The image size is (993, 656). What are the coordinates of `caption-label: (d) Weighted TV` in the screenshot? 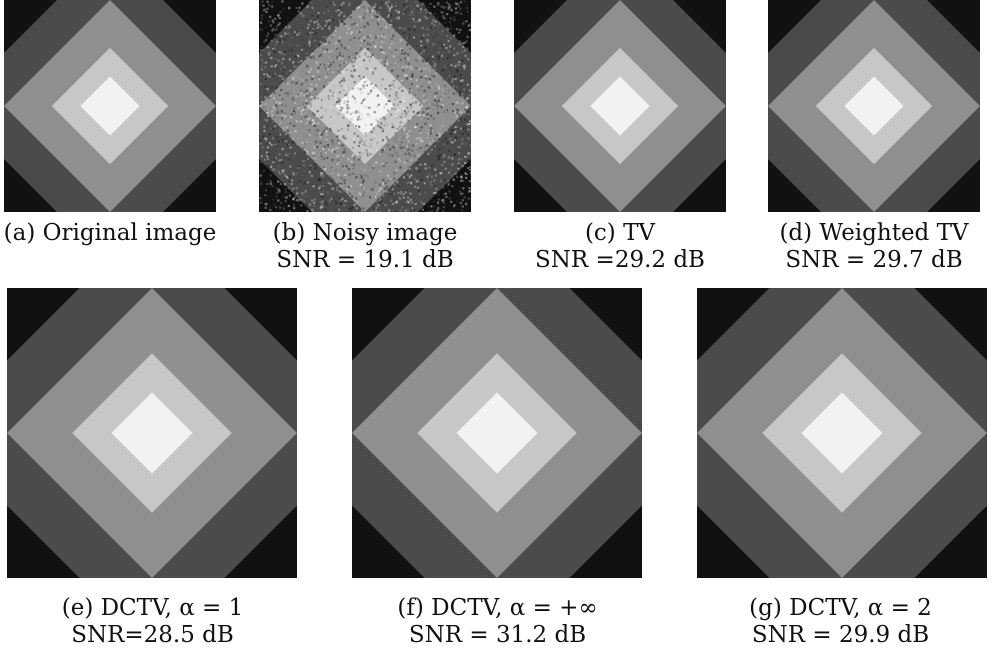 It's located at (874, 233).